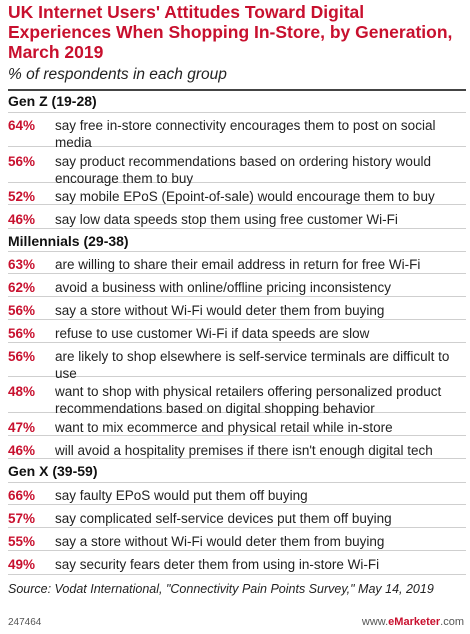 The height and width of the screenshot is (634, 470). I want to click on group-title: Gen X (39-59), so click(53, 471).